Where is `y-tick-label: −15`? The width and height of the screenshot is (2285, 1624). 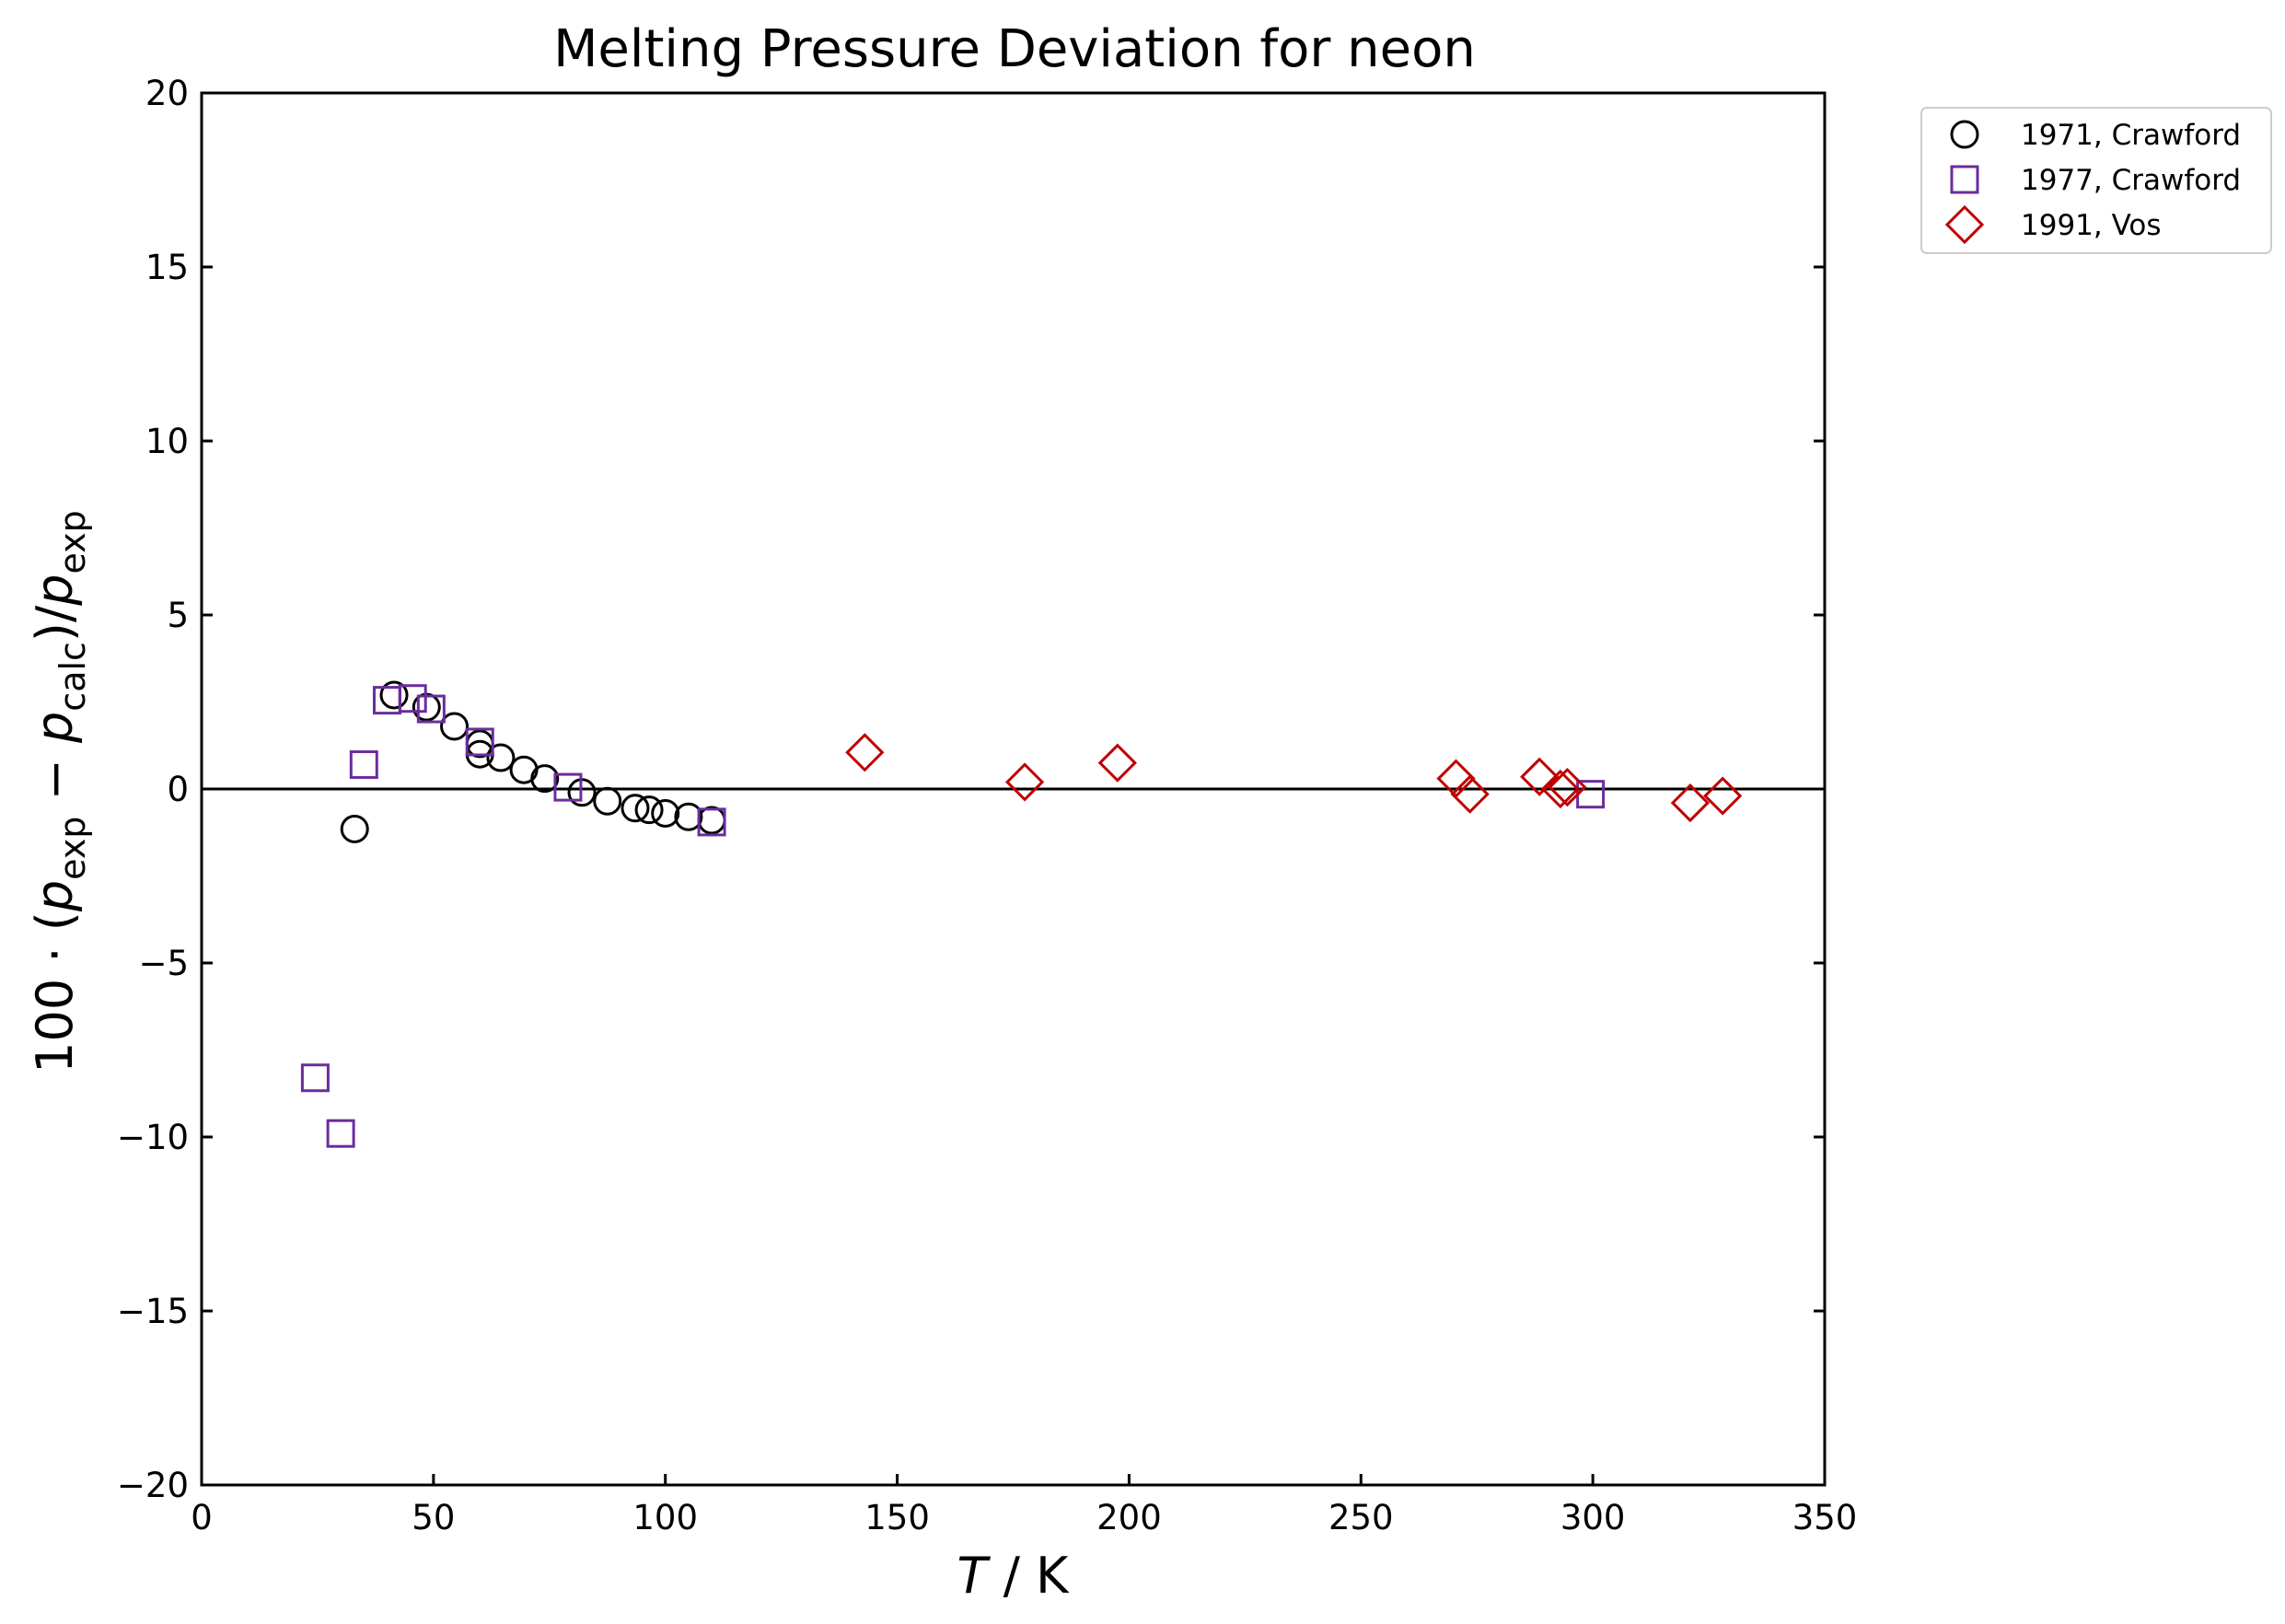 y-tick-label: −15 is located at coordinates (153, 1311).